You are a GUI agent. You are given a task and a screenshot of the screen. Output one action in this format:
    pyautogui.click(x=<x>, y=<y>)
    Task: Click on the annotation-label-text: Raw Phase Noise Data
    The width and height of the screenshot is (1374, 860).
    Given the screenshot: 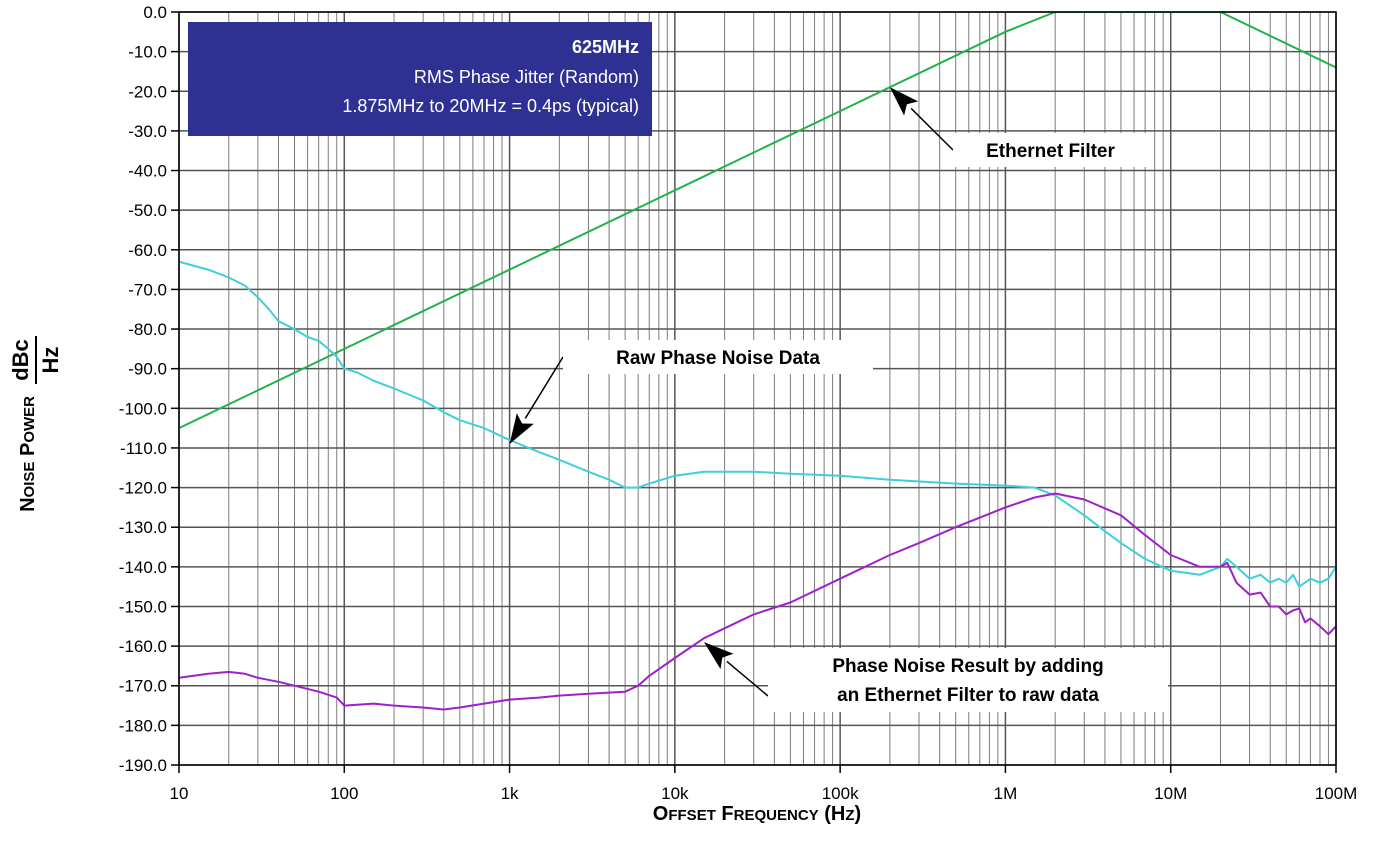 What is the action you would take?
    pyautogui.click(x=718, y=358)
    